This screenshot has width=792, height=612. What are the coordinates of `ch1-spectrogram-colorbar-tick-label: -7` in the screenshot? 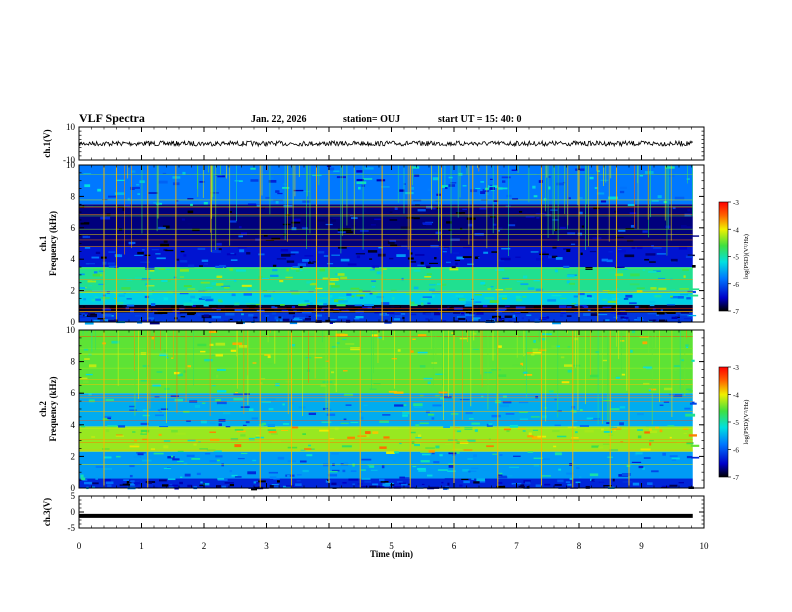 It's located at (736, 312).